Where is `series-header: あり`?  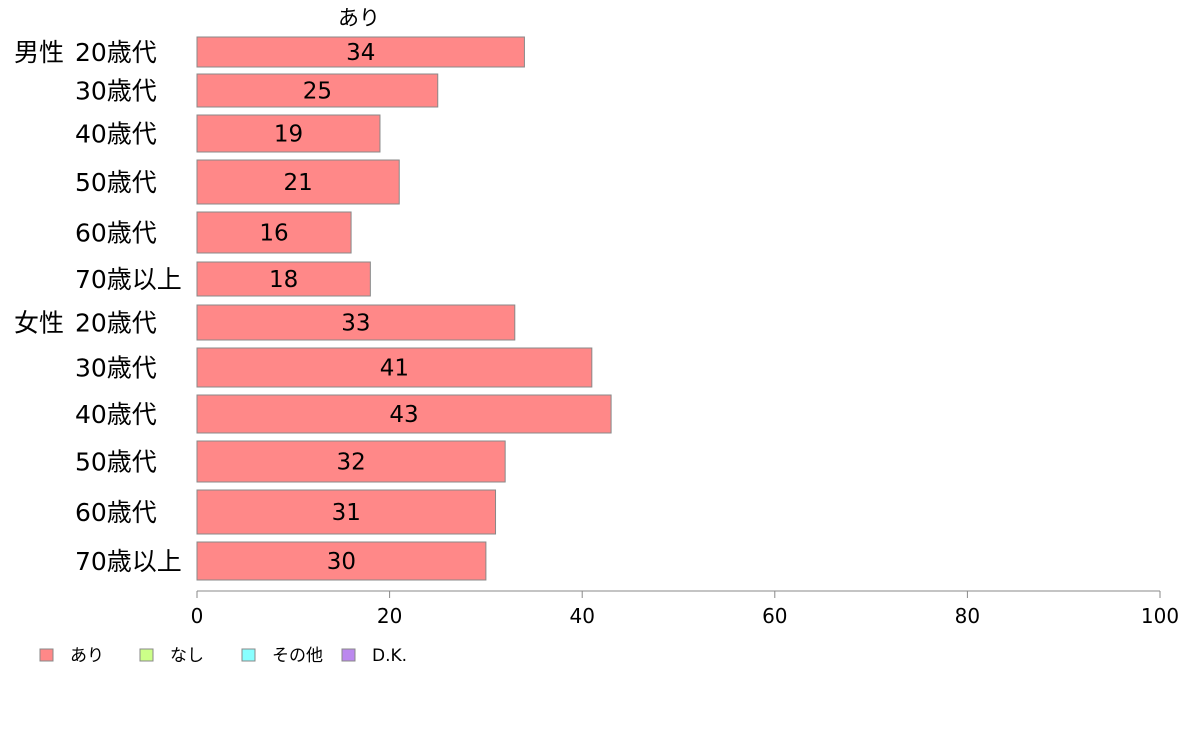 series-header: あり is located at coordinates (359, 18).